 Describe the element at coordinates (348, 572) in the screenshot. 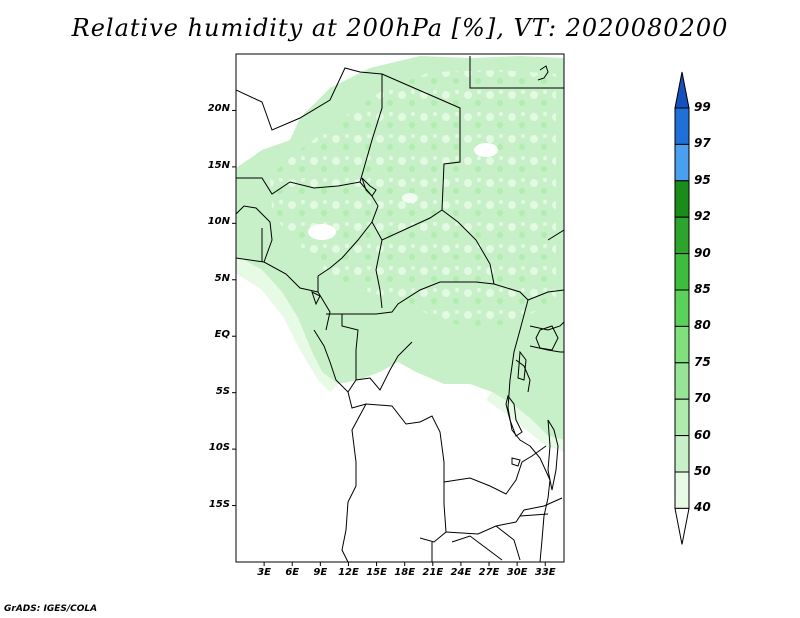

I see `lon-tick-label: 12E` at that location.